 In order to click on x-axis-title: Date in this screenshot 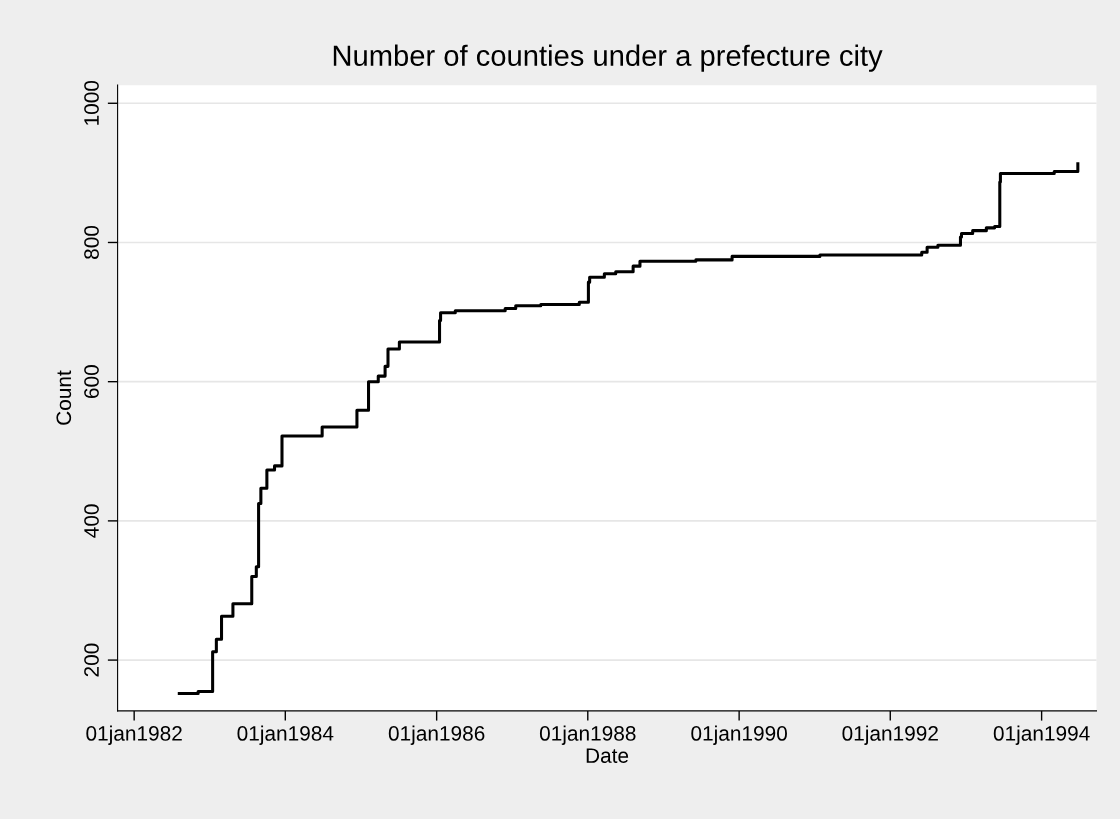, I will do `click(607, 755)`.